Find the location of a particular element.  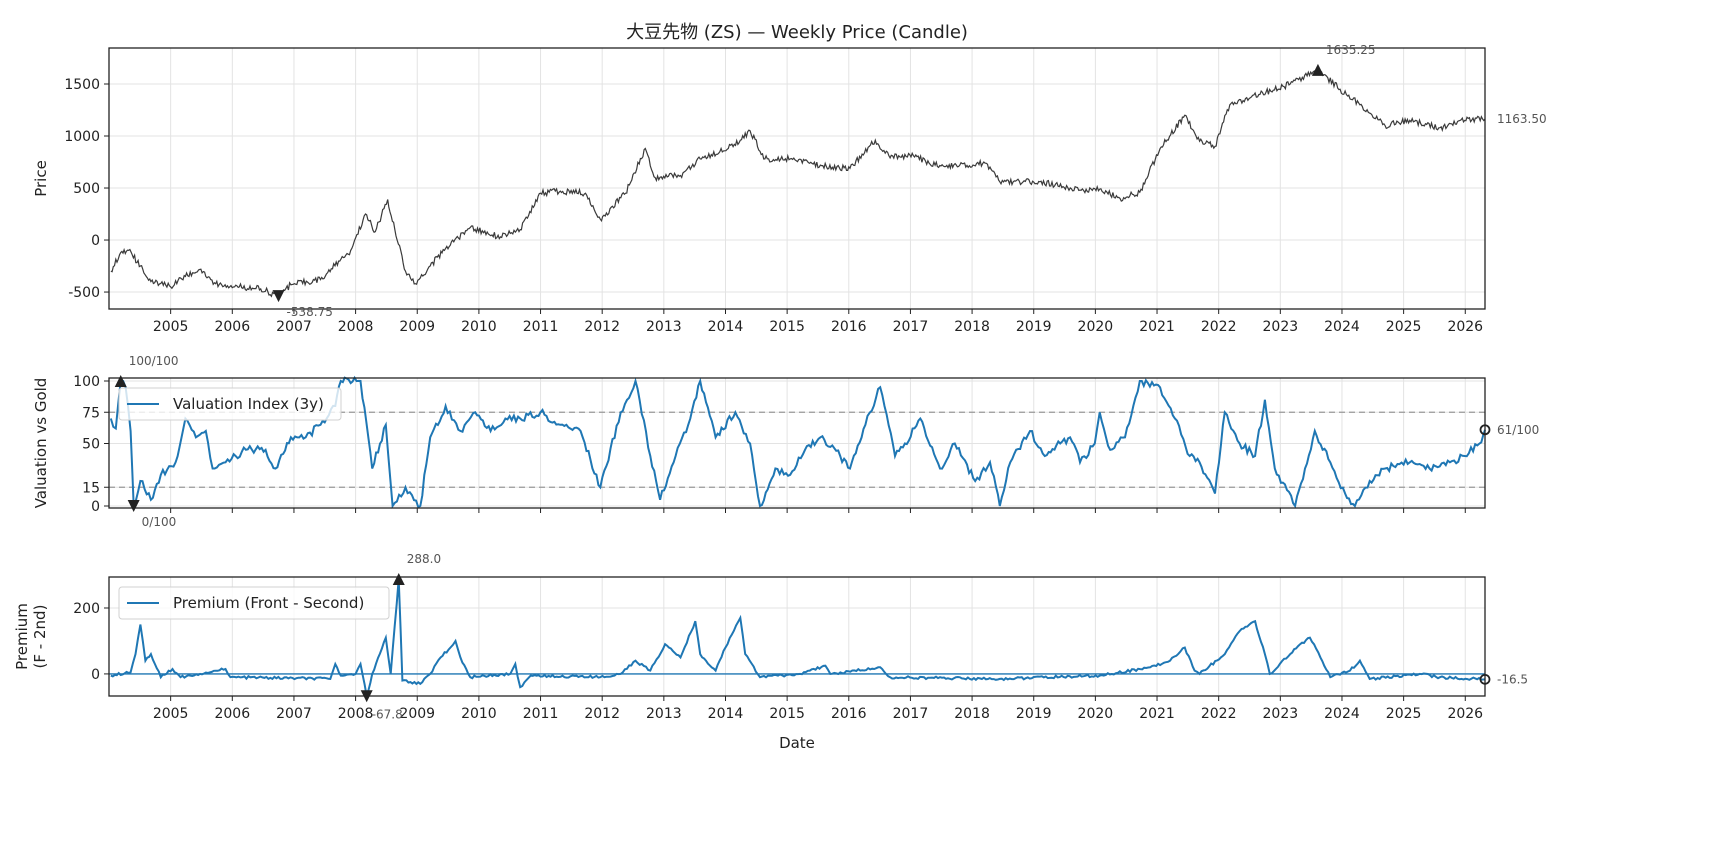

max-annotation: 288.0 is located at coordinates (424, 559).